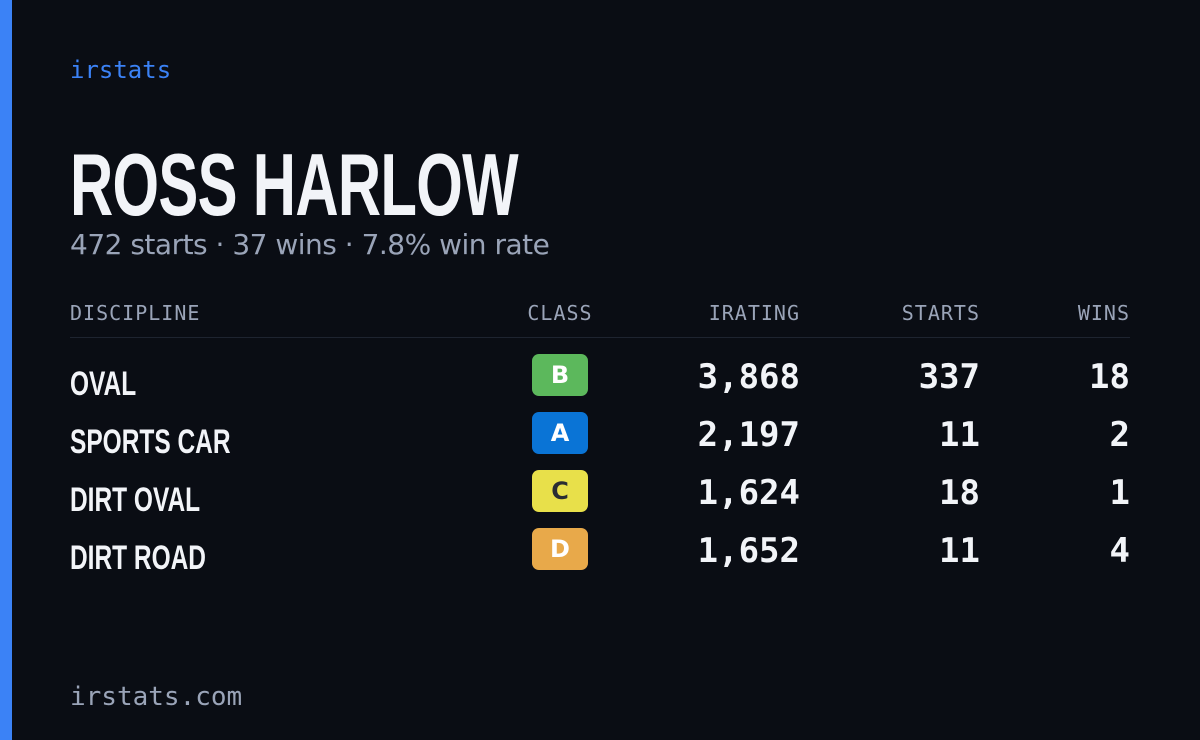 Image resolution: width=1200 pixels, height=740 pixels. What do you see at coordinates (560, 433) in the screenshot?
I see `class-badge: A` at bounding box center [560, 433].